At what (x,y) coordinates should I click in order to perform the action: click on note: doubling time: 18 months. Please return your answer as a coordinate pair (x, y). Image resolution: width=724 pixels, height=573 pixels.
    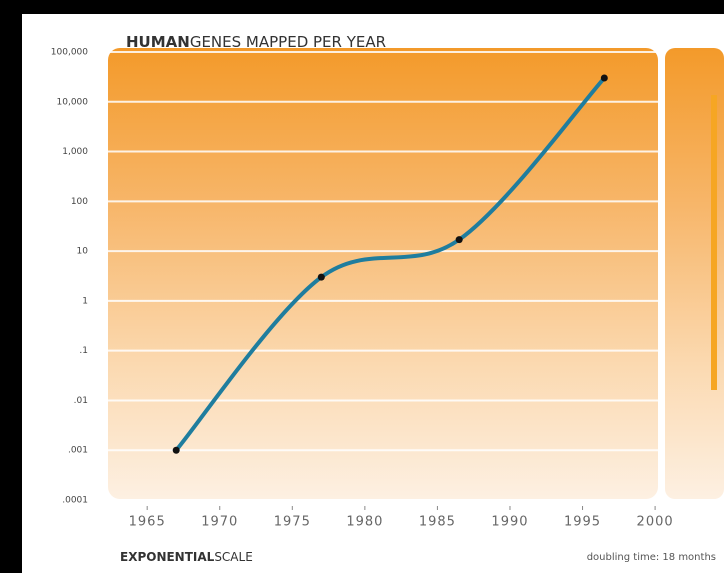
    Looking at the image, I should click on (651, 557).